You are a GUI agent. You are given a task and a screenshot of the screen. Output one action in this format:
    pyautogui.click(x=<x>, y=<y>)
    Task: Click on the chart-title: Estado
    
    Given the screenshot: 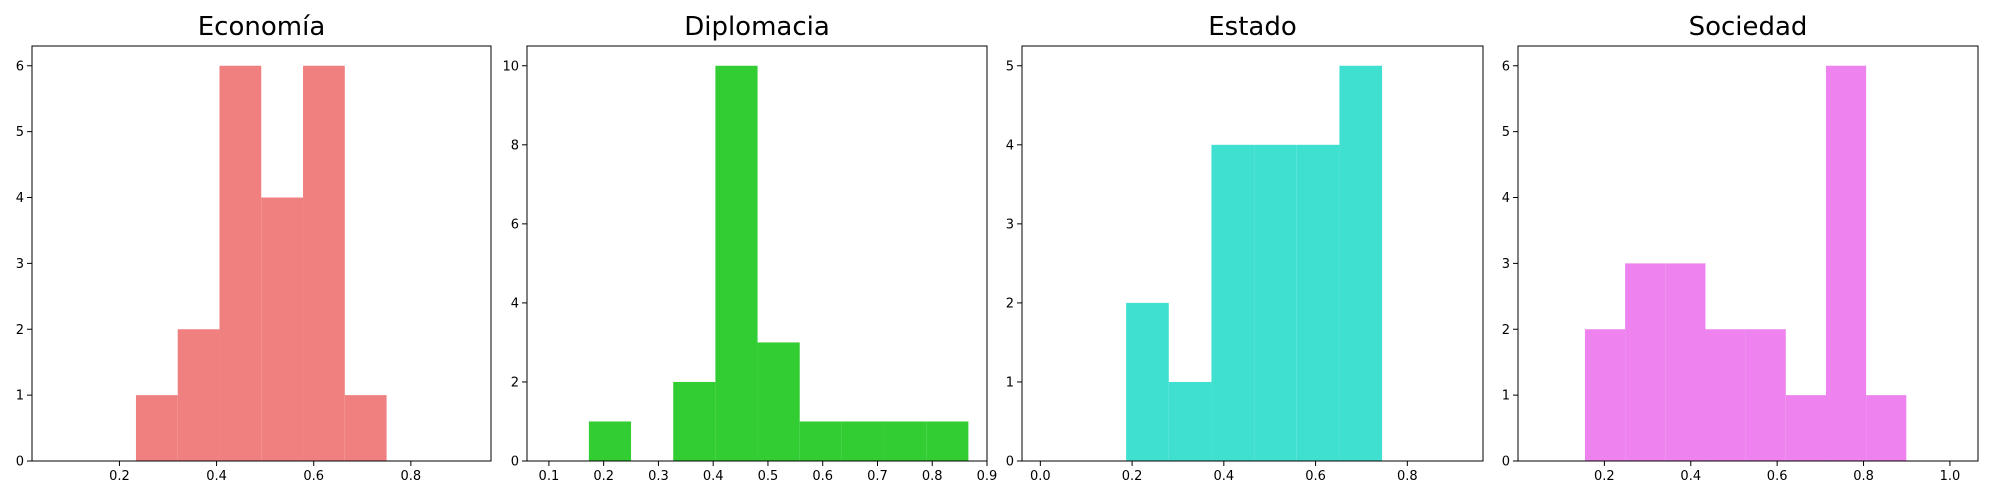 What is the action you would take?
    pyautogui.click(x=1252, y=27)
    